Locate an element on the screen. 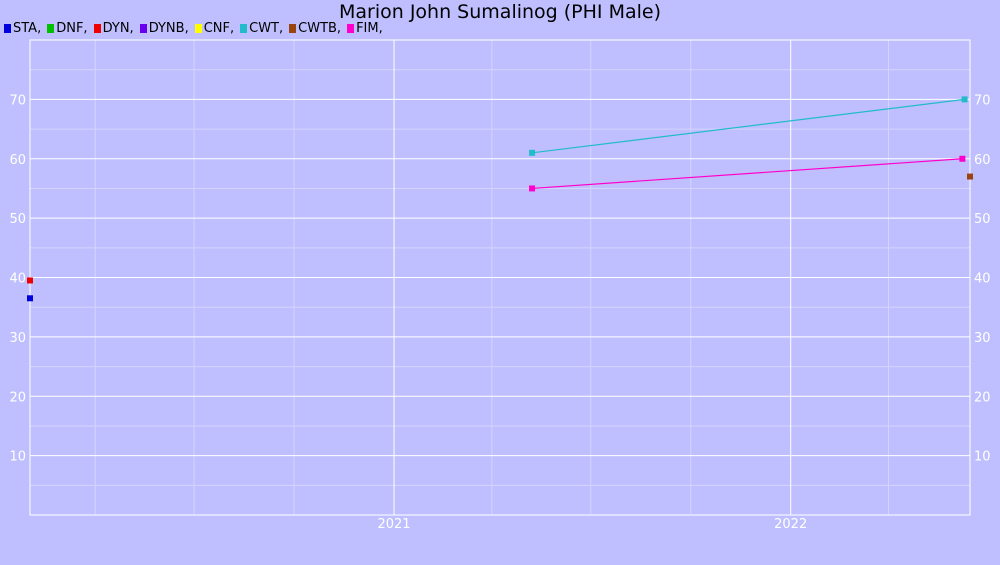  legend-label-cwt: CWT, is located at coordinates (266, 28).